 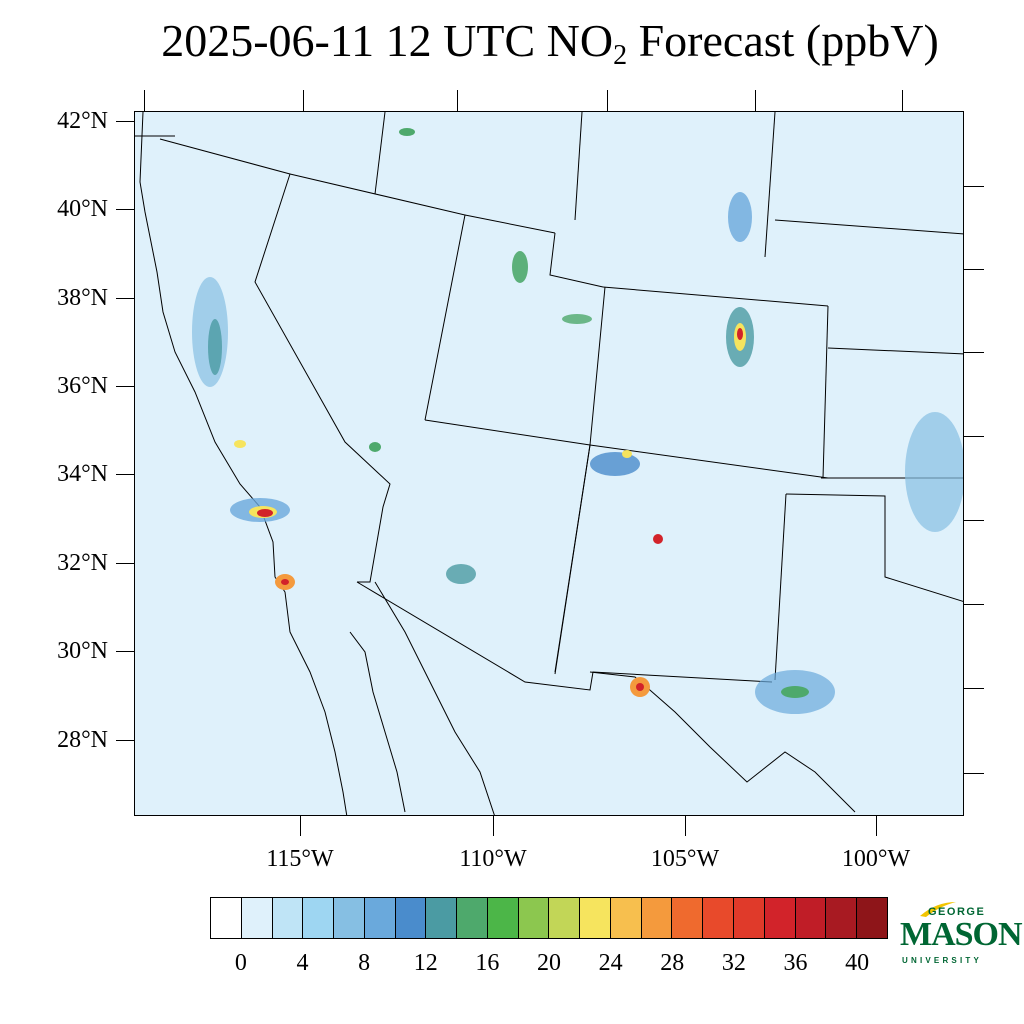 What do you see at coordinates (733, 963) in the screenshot?
I see `colorbar-tick-label: 32` at bounding box center [733, 963].